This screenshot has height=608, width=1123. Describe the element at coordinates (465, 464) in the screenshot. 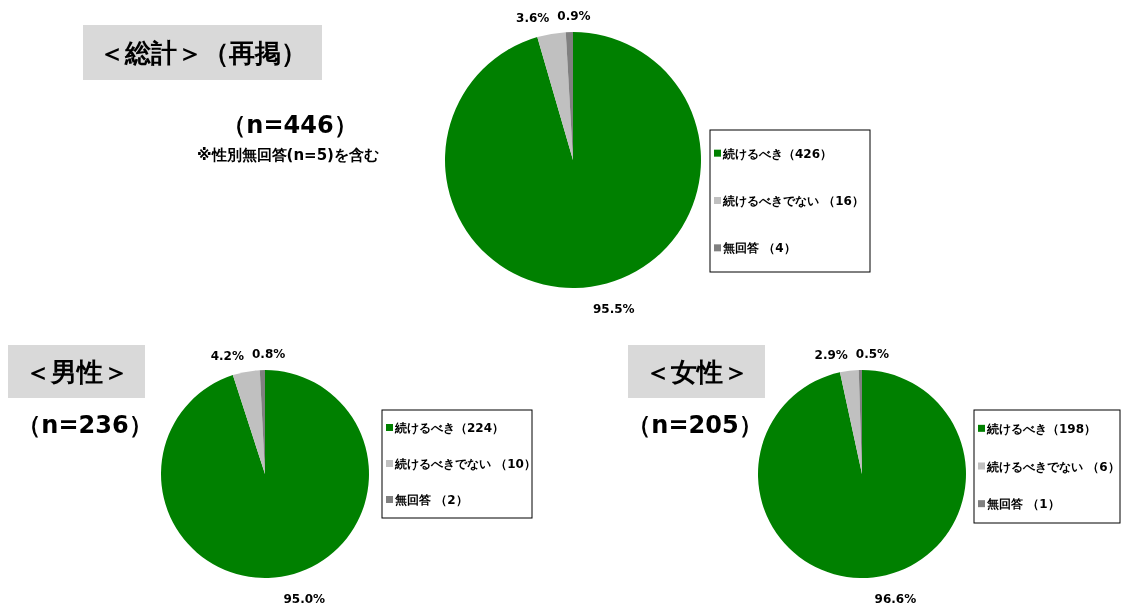

I see `legend-label: 続けるべきでない （10）` at that location.